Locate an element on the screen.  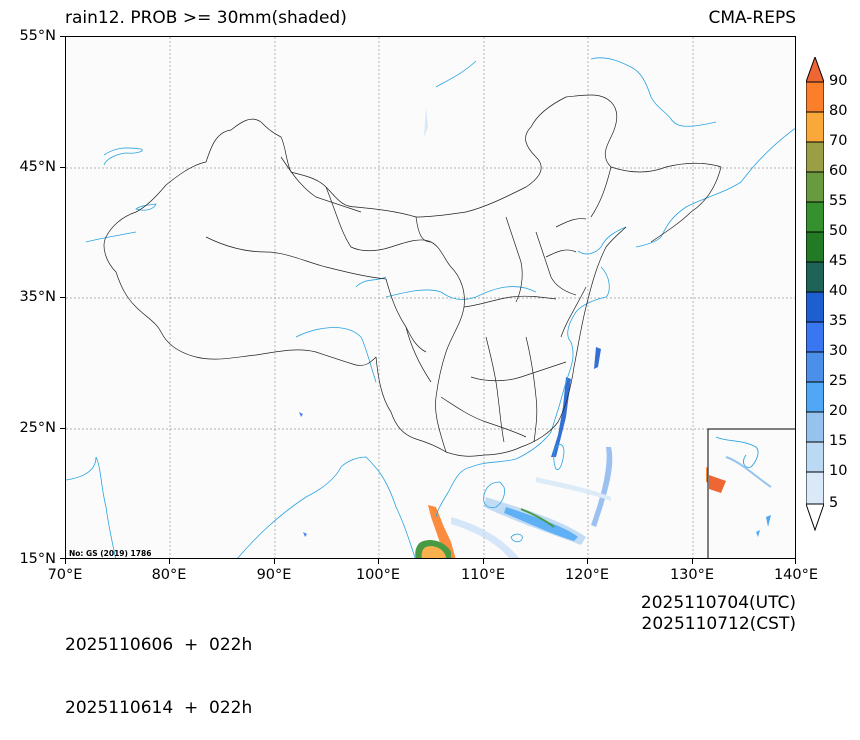
y-tick-55n: 55°N is located at coordinates (37, 36).